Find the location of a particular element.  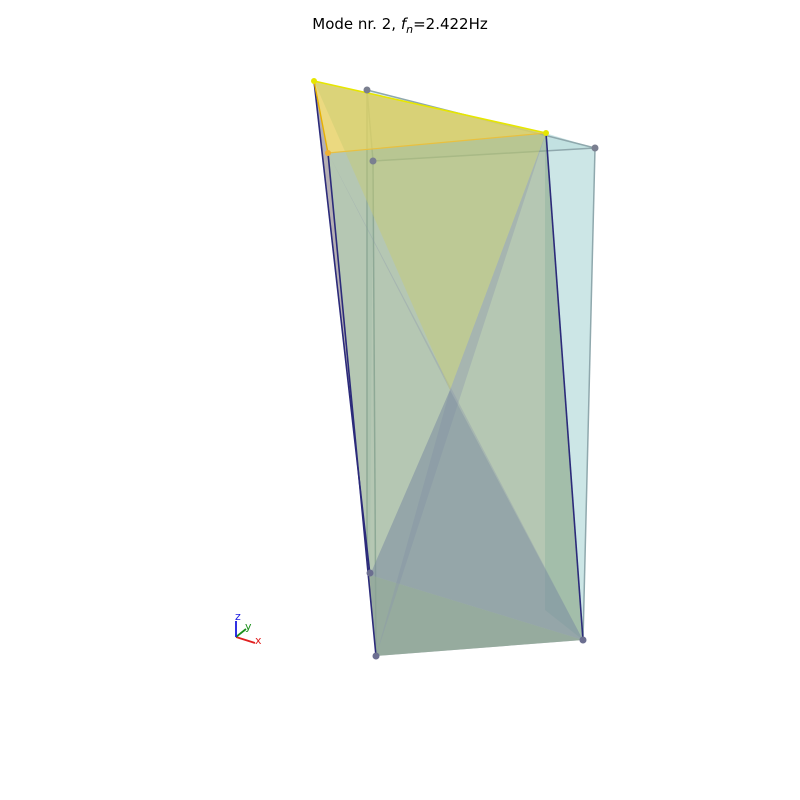

axis-triad: x y z is located at coordinates (248, 628).